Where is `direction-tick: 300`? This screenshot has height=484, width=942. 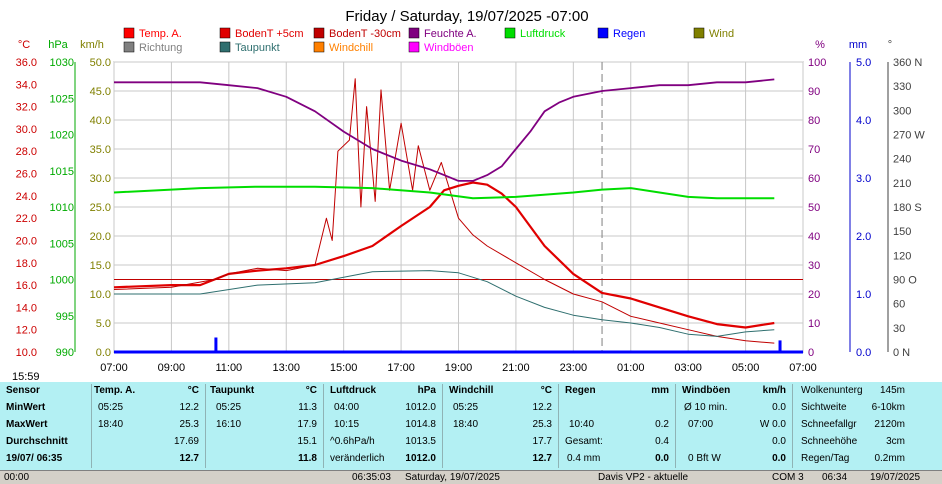
direction-tick: 300 is located at coordinates (902, 111).